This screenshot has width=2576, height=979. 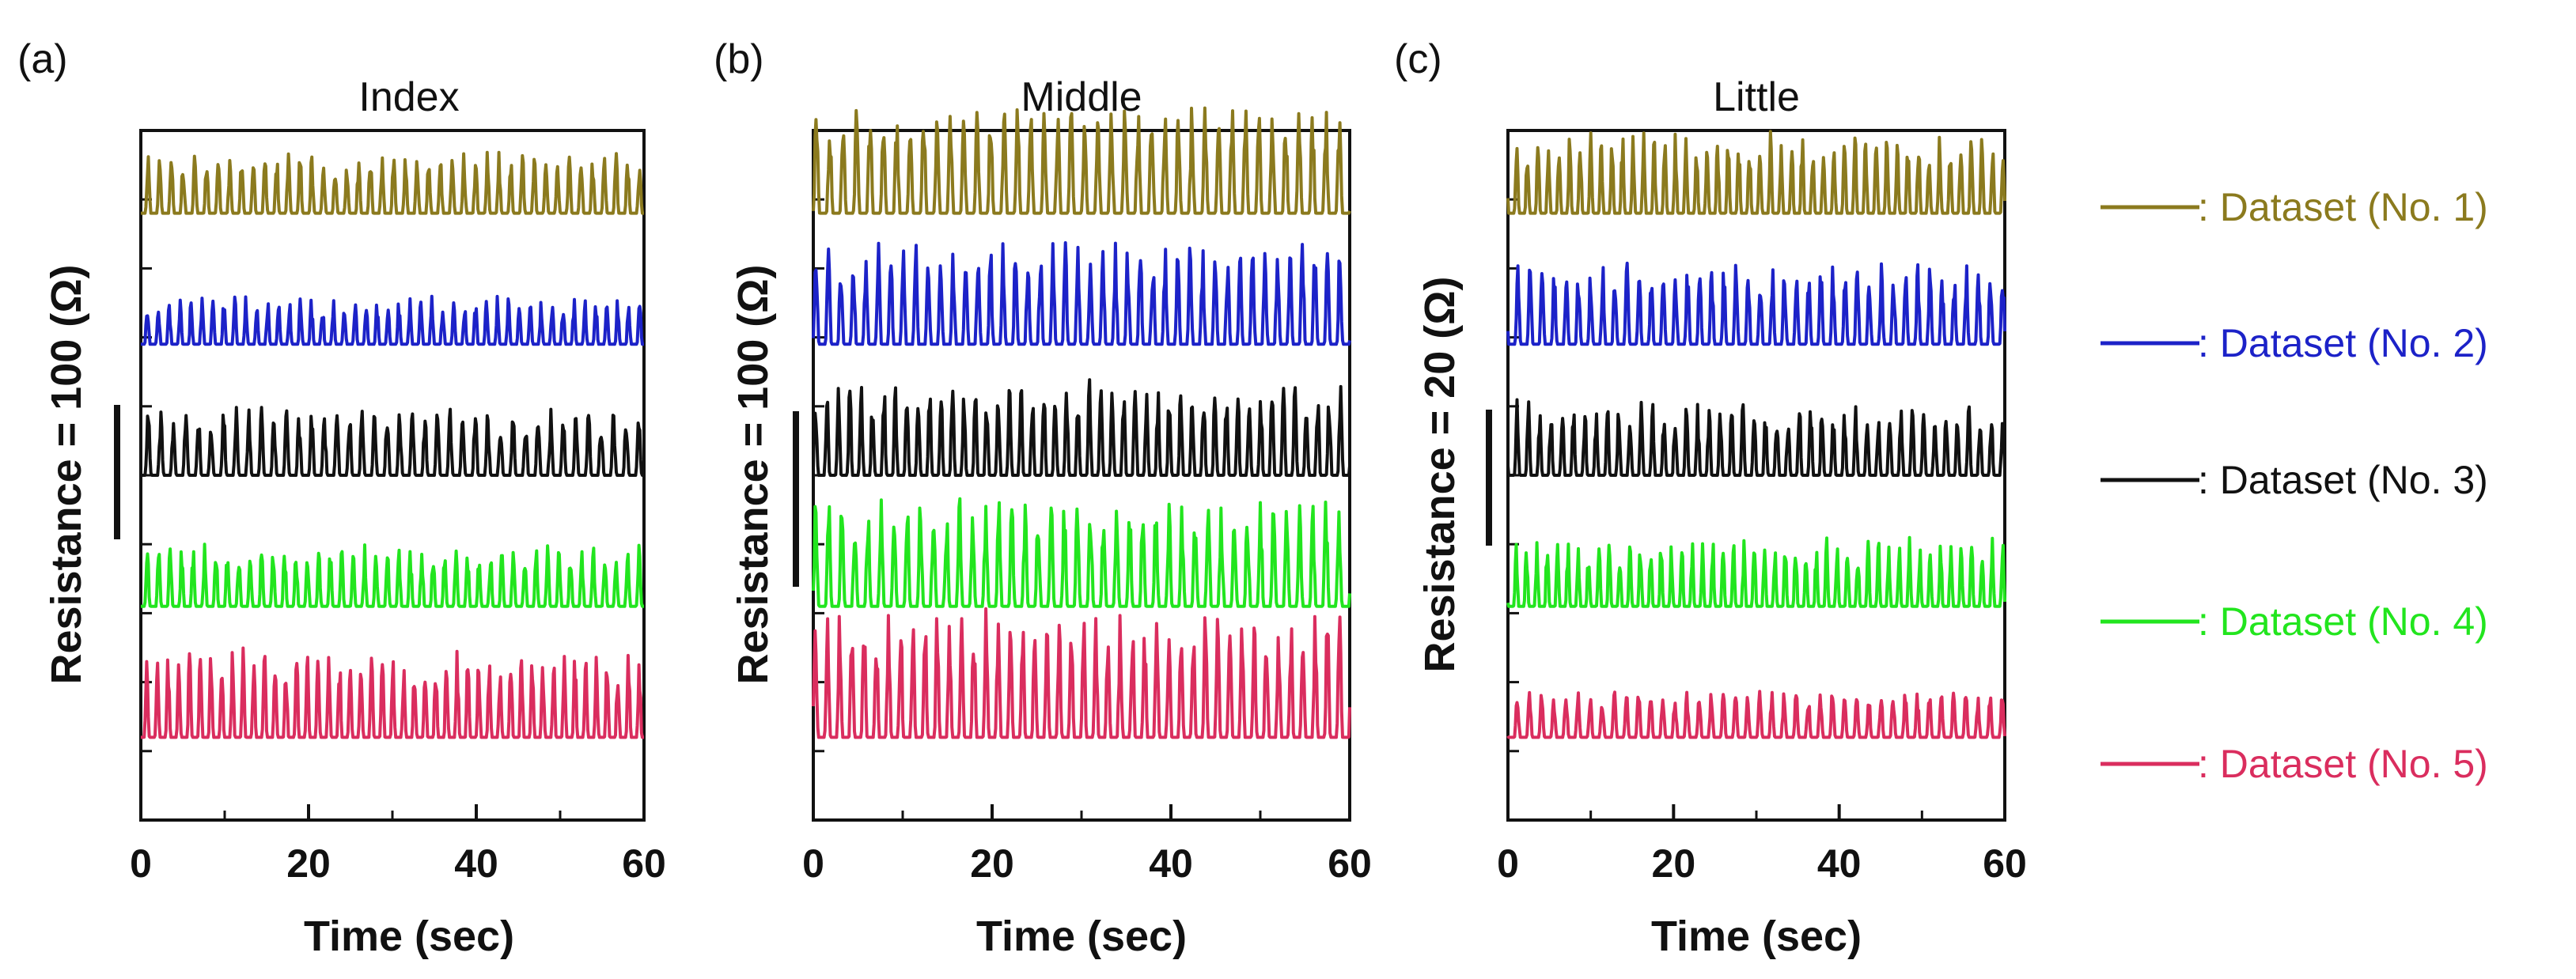 I want to click on panel-c-xlabel: Time (sec), so click(x=1756, y=936).